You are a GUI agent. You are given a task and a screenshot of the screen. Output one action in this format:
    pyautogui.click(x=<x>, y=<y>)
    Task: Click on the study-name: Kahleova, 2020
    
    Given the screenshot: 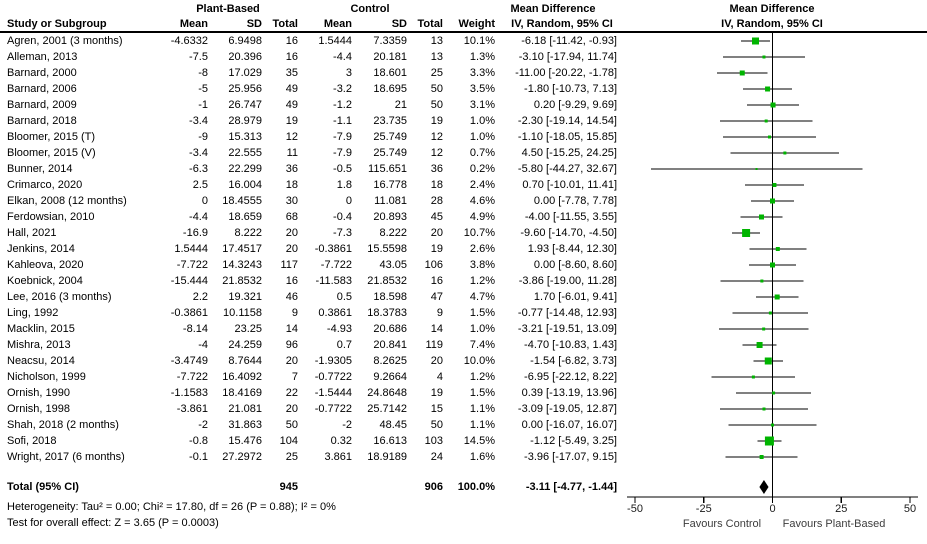 What is the action you would take?
    pyautogui.click(x=45, y=265)
    